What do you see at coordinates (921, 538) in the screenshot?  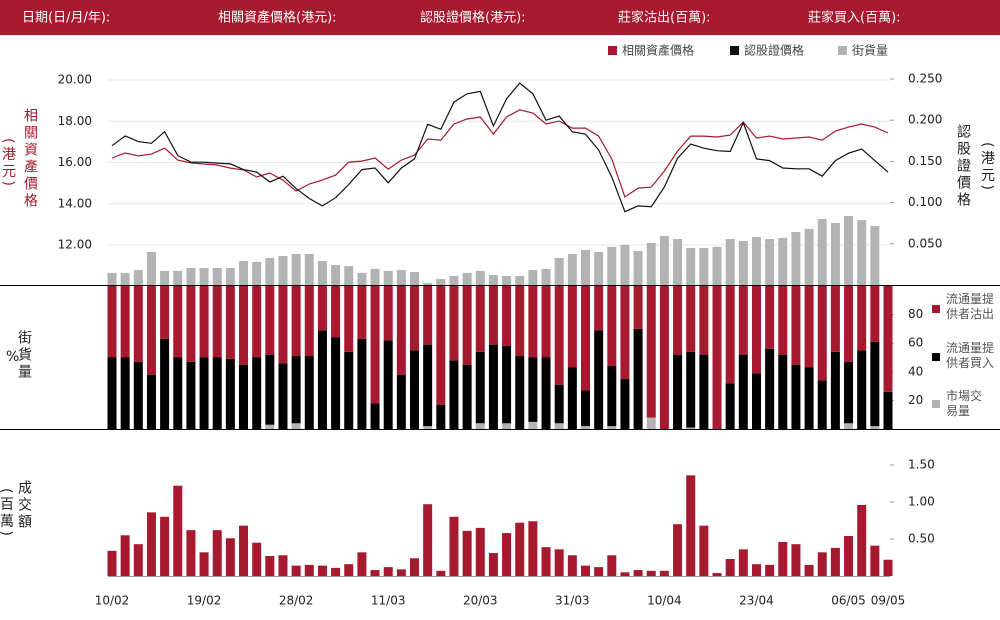 I see `y-tick-label: 0.50` at bounding box center [921, 538].